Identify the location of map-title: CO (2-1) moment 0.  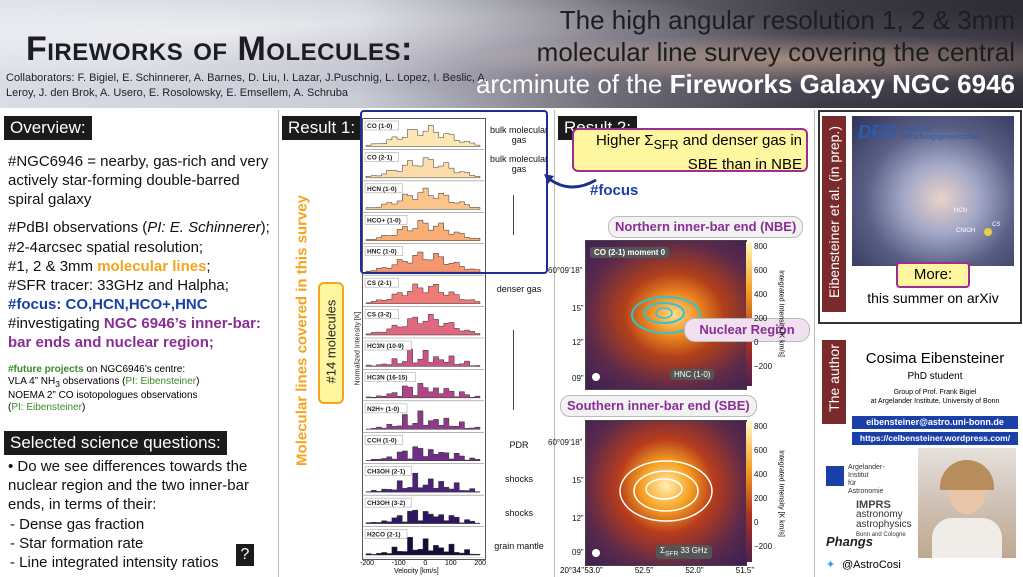
(630, 252).